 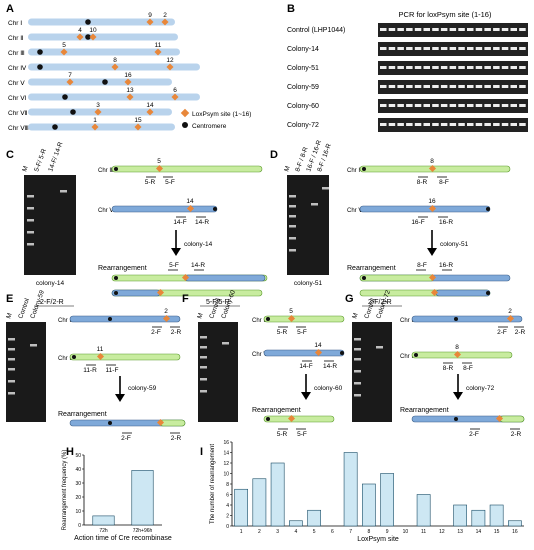 What do you see at coordinates (227, 506) in the screenshot?
I see `y-tick-label: 4` at bounding box center [227, 506].